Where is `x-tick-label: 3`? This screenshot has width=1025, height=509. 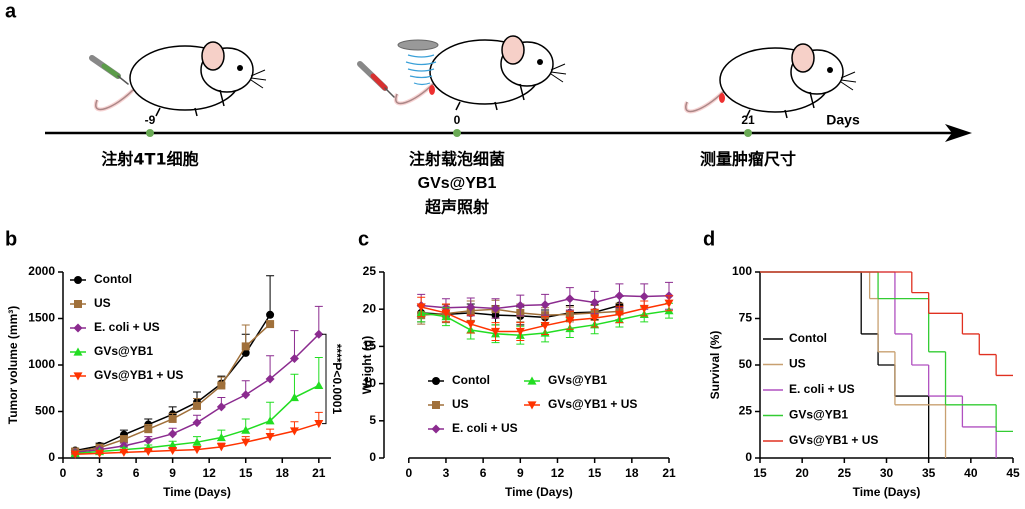 x-tick-label: 3 is located at coordinates (99, 473).